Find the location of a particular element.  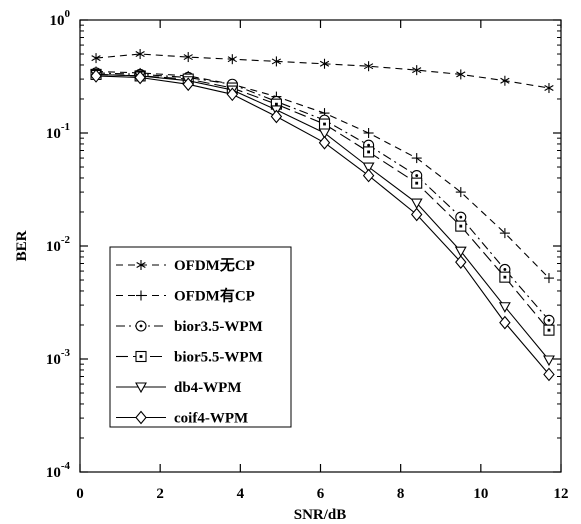

series-line is located at coordinates (322, 71).